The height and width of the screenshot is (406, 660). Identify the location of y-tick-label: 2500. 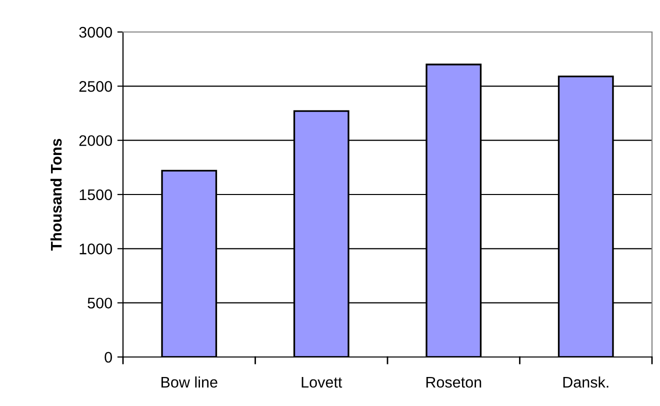
(95, 86).